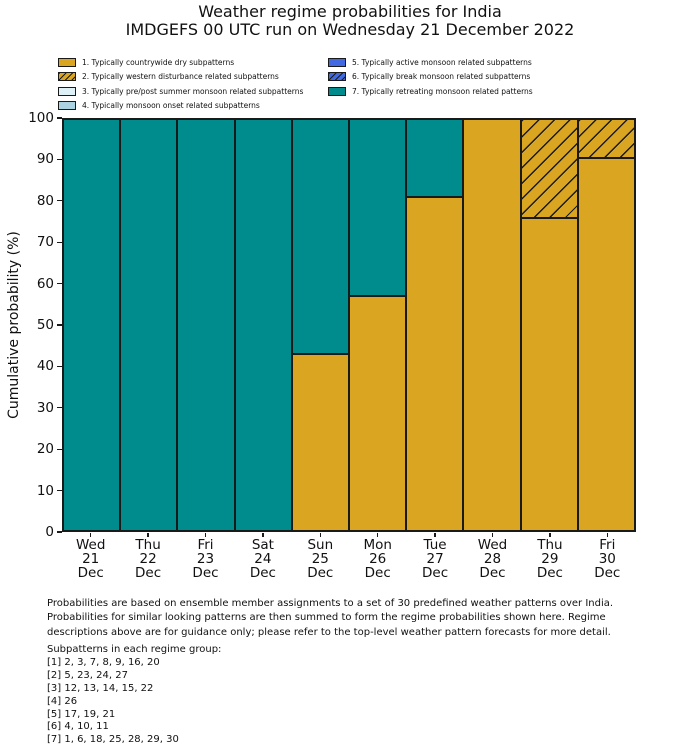 This screenshot has width=700, height=754. What do you see at coordinates (90, 559) in the screenshot?
I see `x-tick-label: Wed 21 Dec` at bounding box center [90, 559].